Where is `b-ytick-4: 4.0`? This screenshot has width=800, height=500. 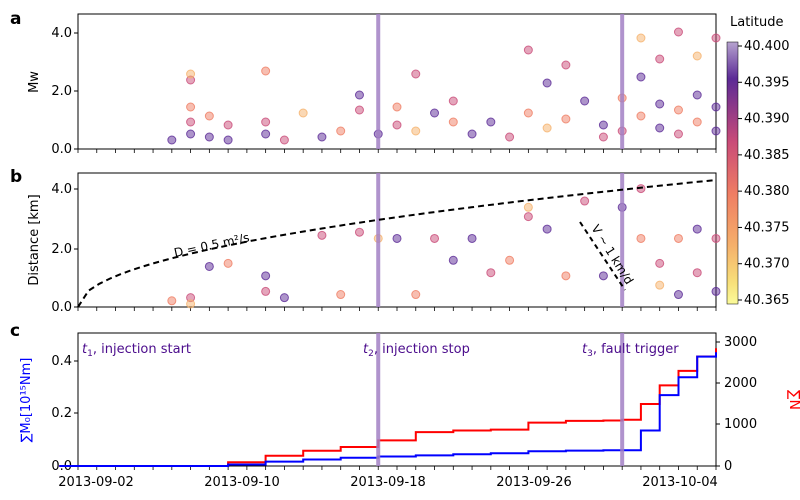 b-ytick-4: 4.0 is located at coordinates (61, 189).